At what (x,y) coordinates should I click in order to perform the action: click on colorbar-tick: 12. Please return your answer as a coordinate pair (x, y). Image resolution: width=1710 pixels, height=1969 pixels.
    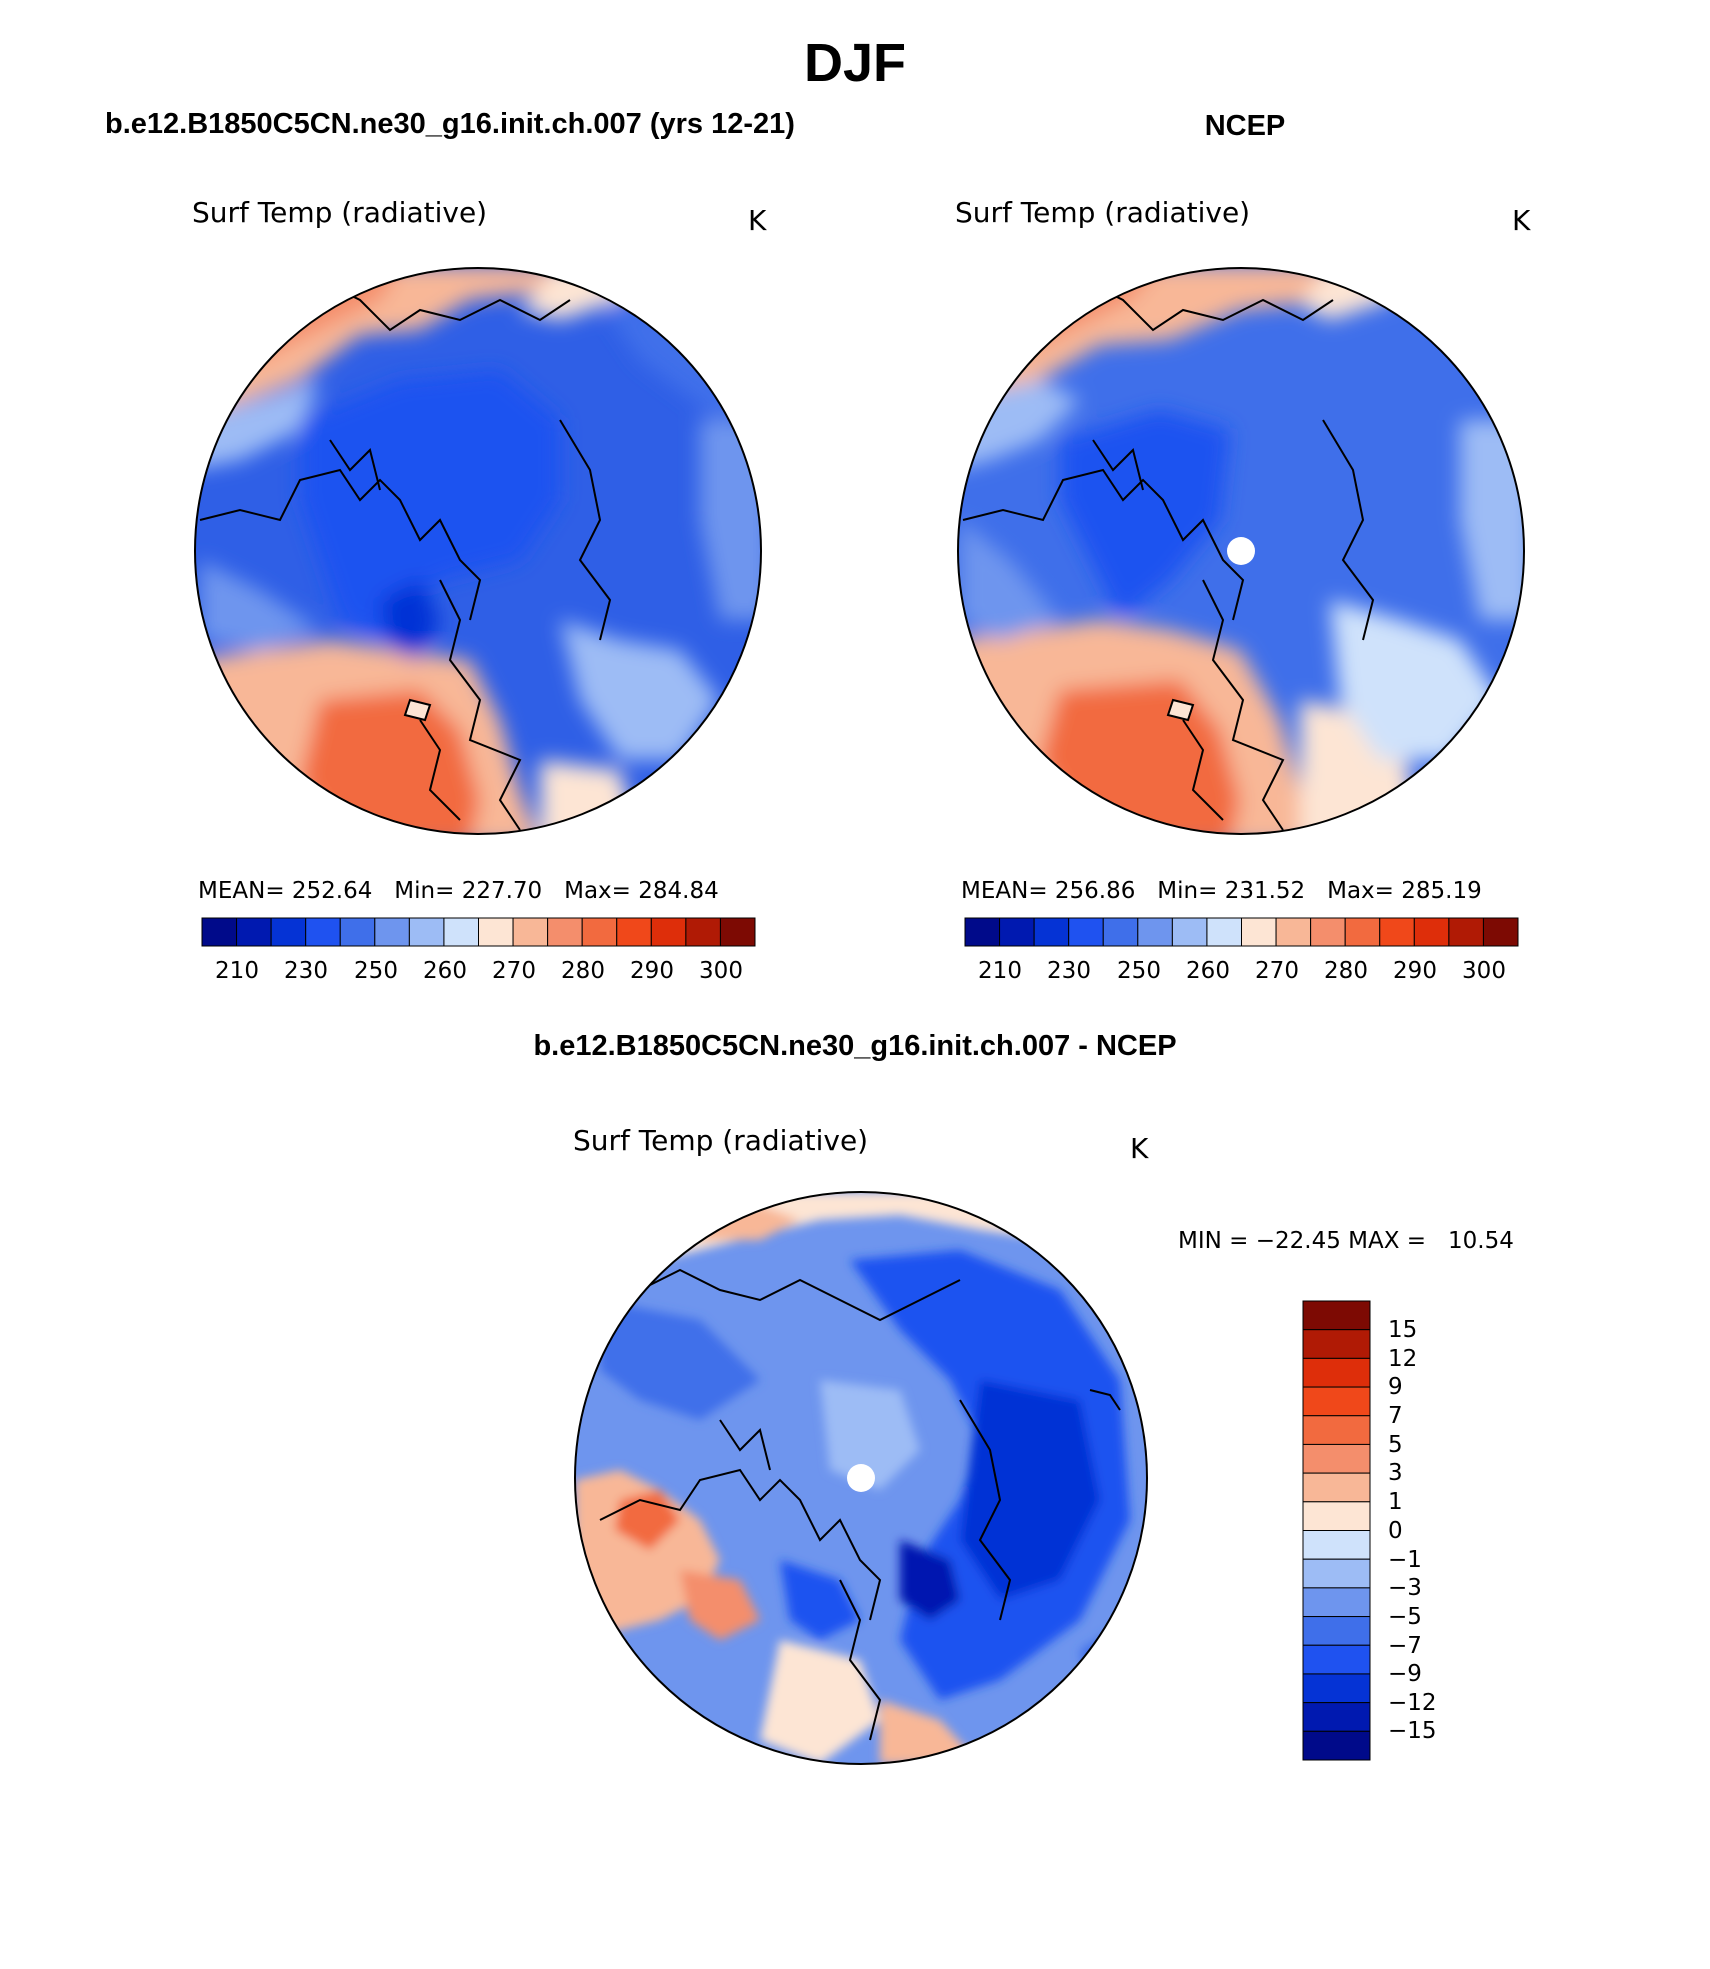
    Looking at the image, I should click on (1403, 1359).